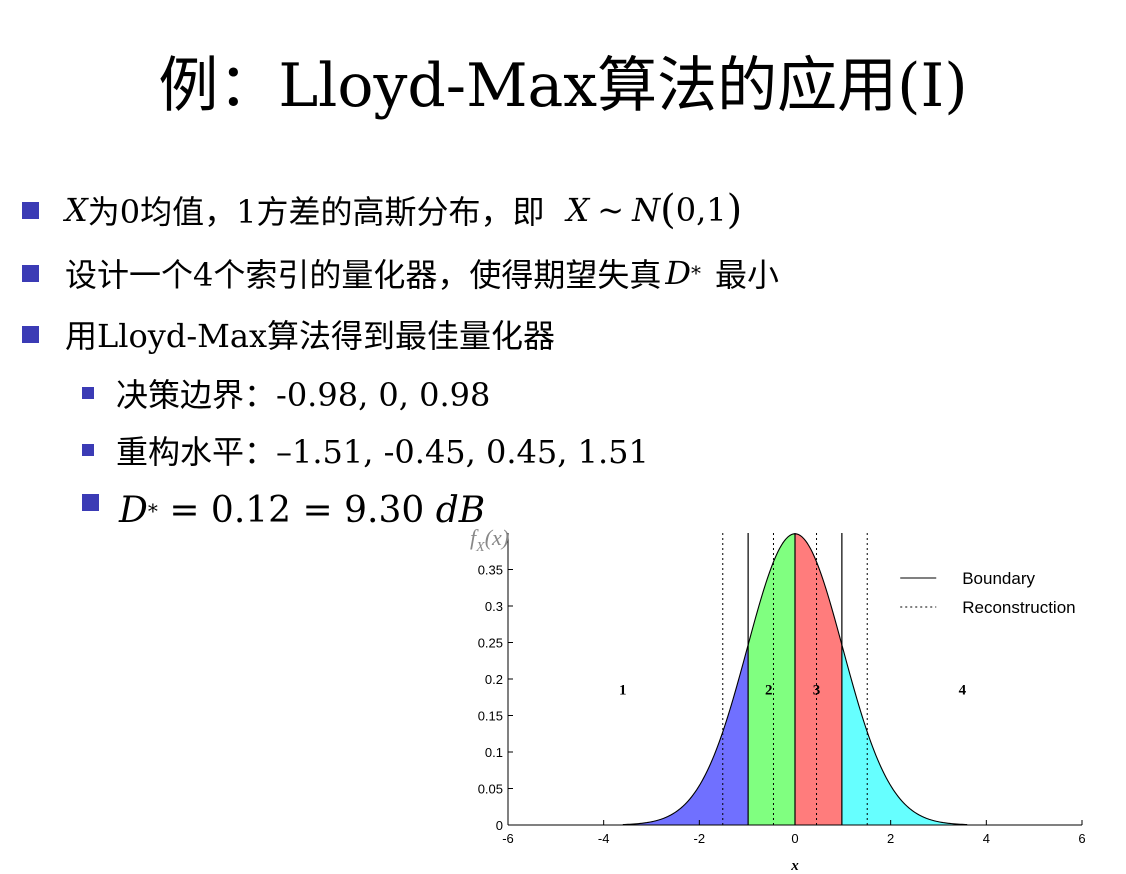 The height and width of the screenshot is (874, 1126). What do you see at coordinates (904, 734) in the screenshot?
I see `region-4-fill` at bounding box center [904, 734].